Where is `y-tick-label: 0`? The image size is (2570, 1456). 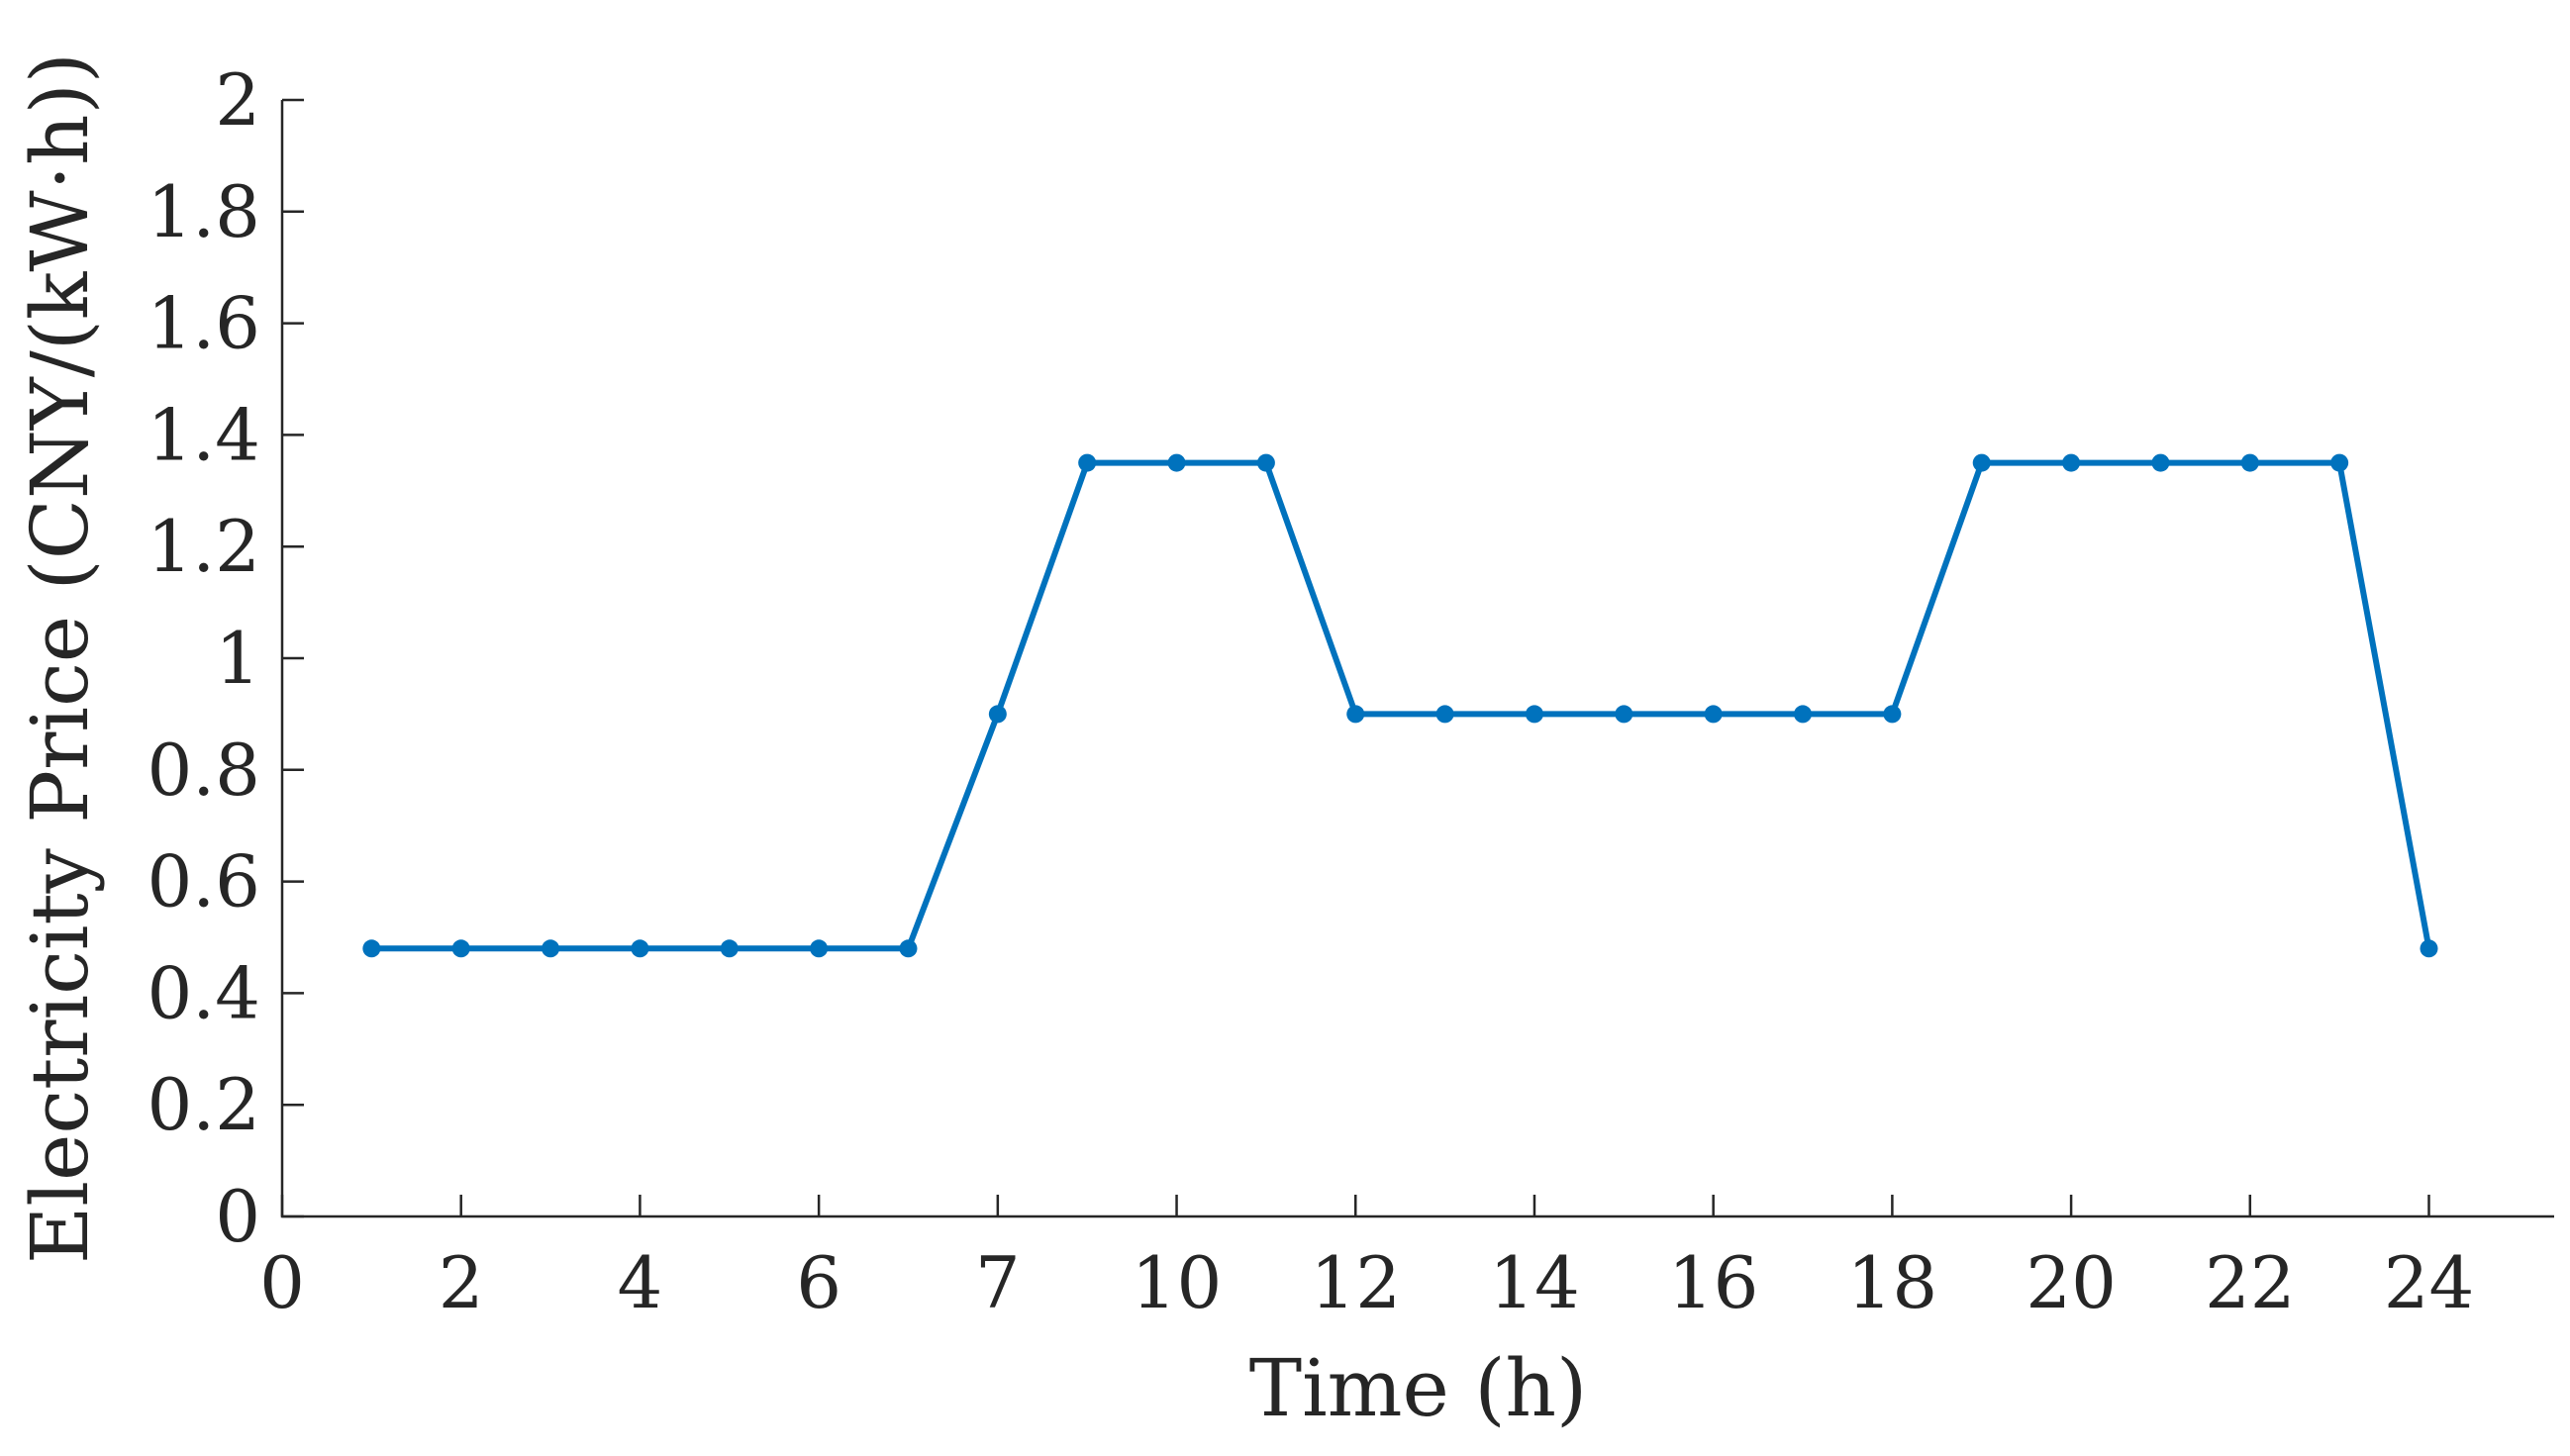 y-tick-label: 0 is located at coordinates (237, 1216).